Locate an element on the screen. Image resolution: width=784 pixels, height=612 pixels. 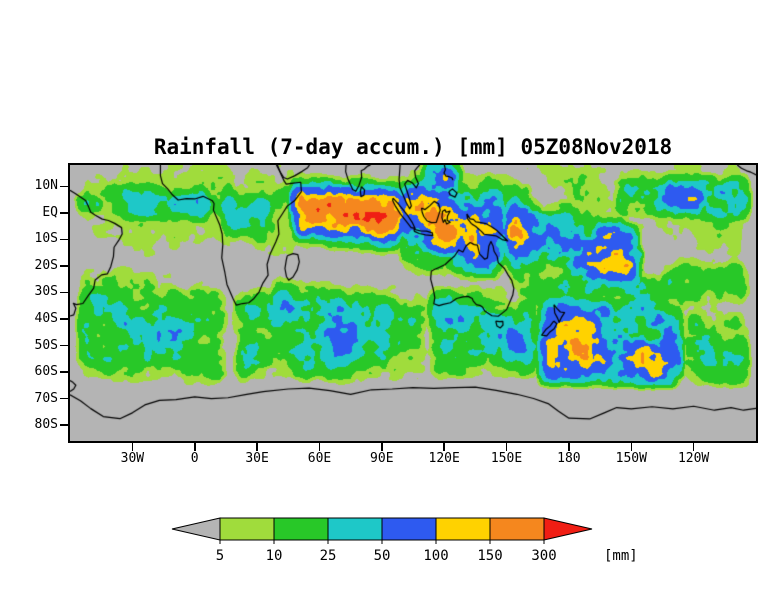
x-axis-label: 30W is located at coordinates (132, 458).